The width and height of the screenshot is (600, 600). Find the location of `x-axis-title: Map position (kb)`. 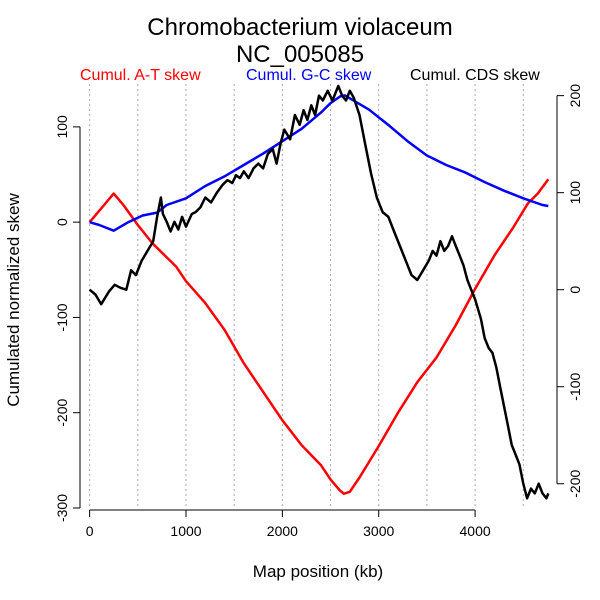

x-axis-title: Map position (kb) is located at coordinates (318, 571).